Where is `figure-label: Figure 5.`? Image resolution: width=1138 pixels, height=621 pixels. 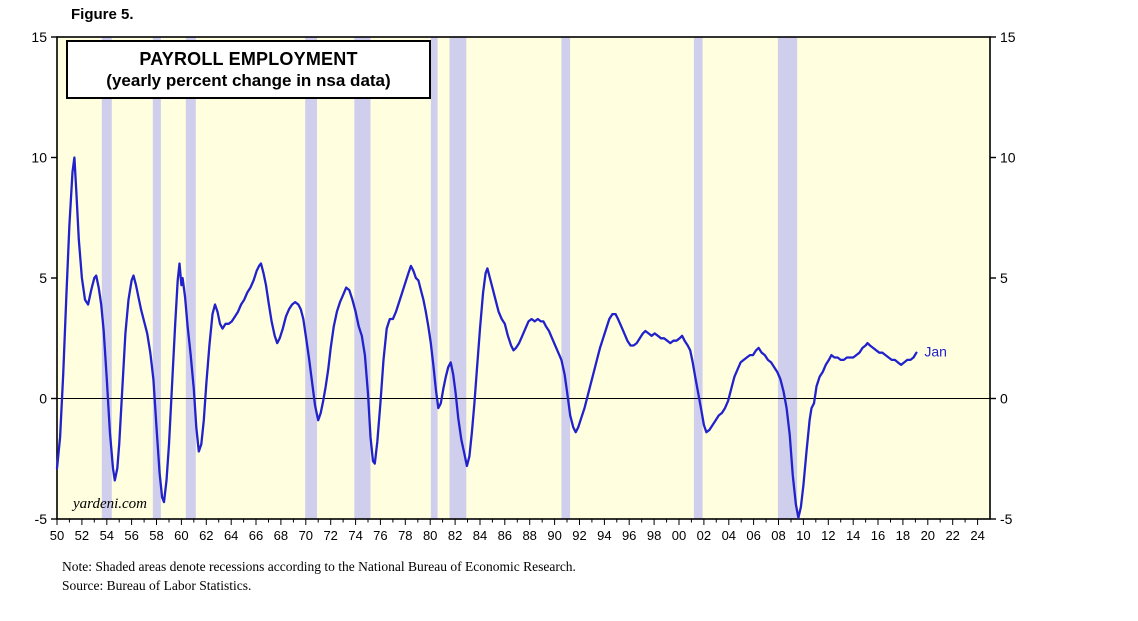 figure-label: Figure 5. is located at coordinates (102, 14).